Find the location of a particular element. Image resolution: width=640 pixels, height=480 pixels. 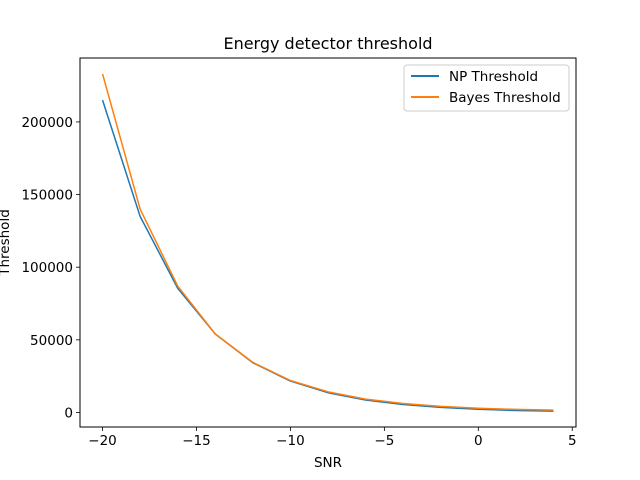

legend-label-np-threshold: NP Threshold is located at coordinates (493, 77).